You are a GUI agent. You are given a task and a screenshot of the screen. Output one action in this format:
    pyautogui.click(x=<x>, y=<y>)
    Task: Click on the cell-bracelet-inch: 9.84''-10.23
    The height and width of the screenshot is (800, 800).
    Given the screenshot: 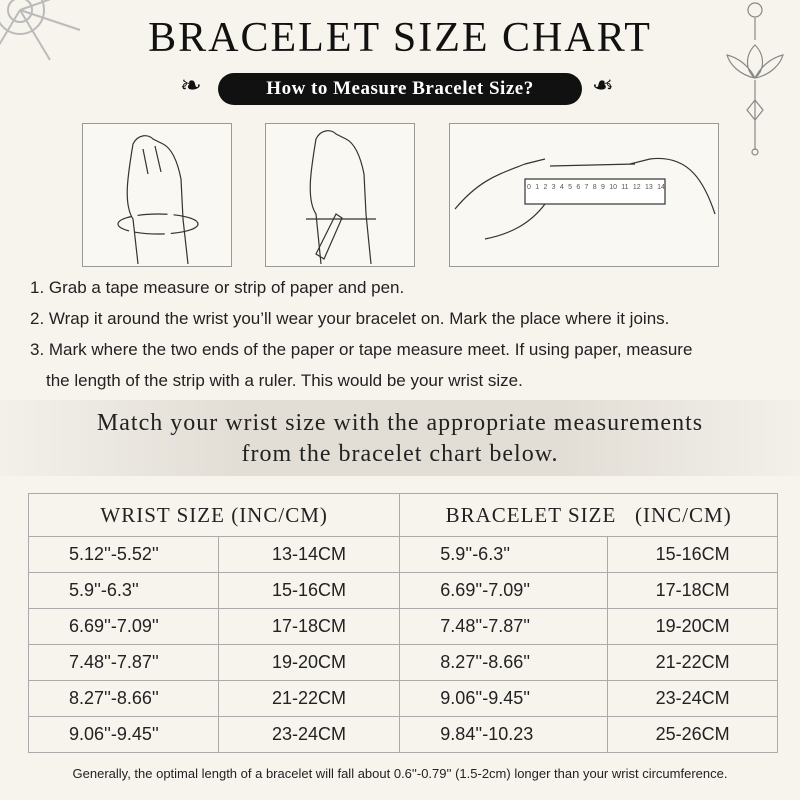 What is the action you would take?
    pyautogui.click(x=504, y=734)
    